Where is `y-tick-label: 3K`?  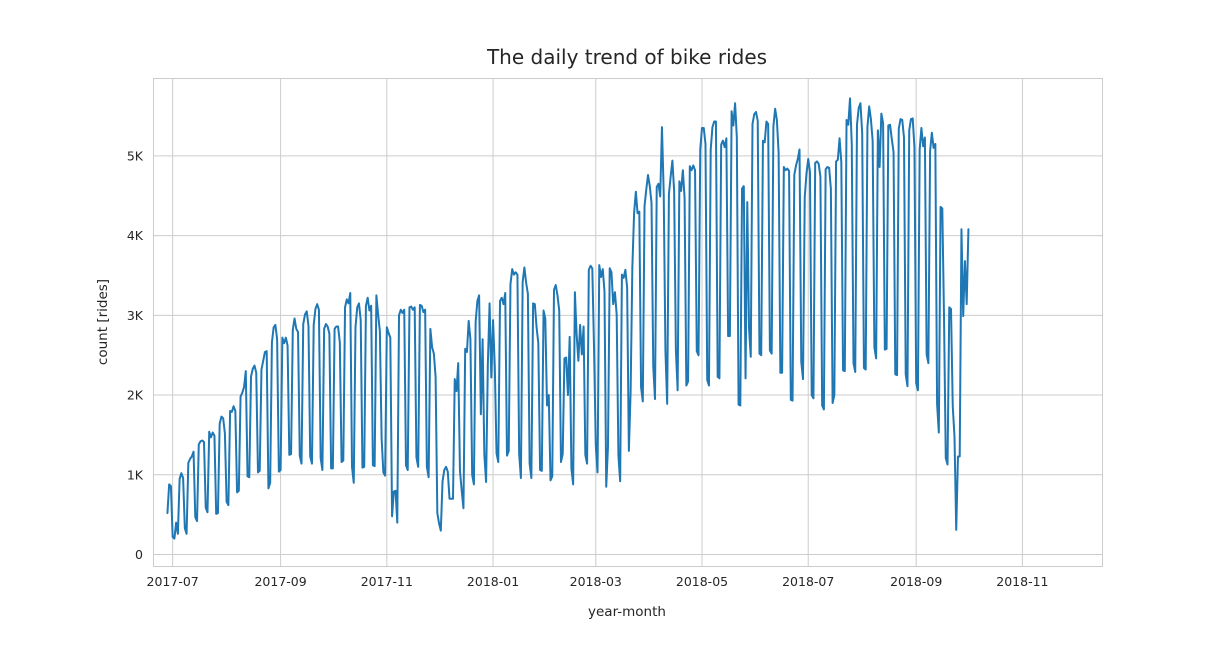
y-tick-label: 3K is located at coordinates (135, 315).